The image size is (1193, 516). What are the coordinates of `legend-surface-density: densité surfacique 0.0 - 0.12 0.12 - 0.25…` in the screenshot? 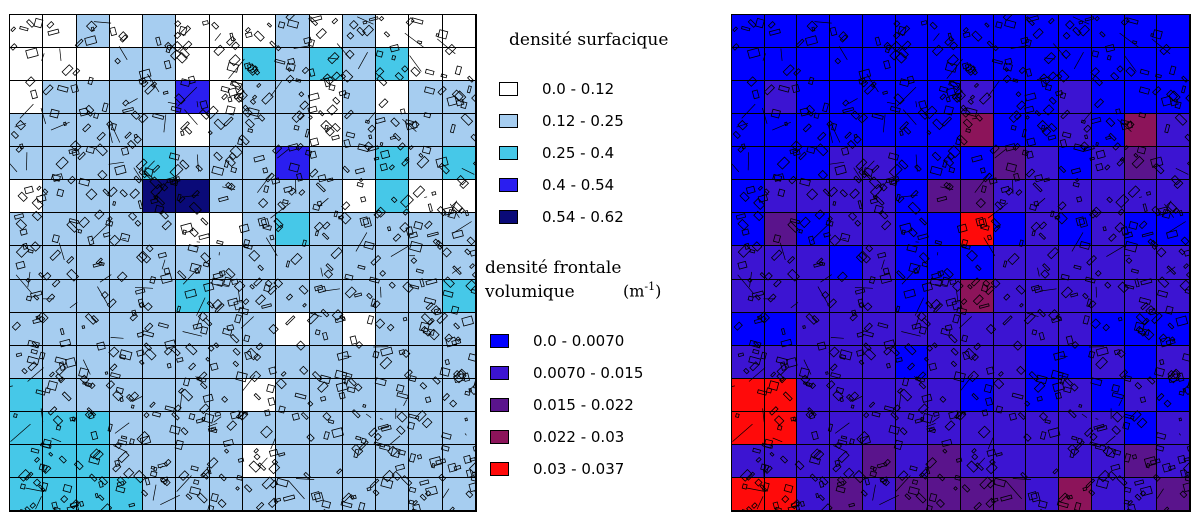 It's located at (602, 130).